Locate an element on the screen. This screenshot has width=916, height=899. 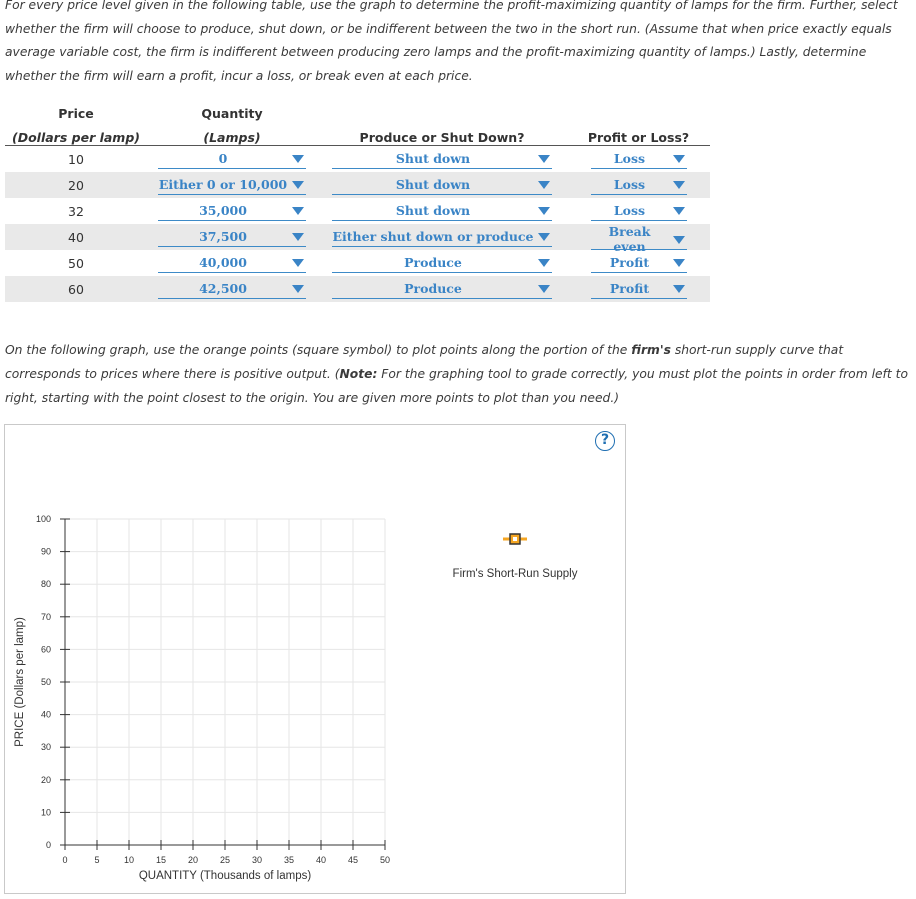
x-tick-label: 50 is located at coordinates (385, 860).